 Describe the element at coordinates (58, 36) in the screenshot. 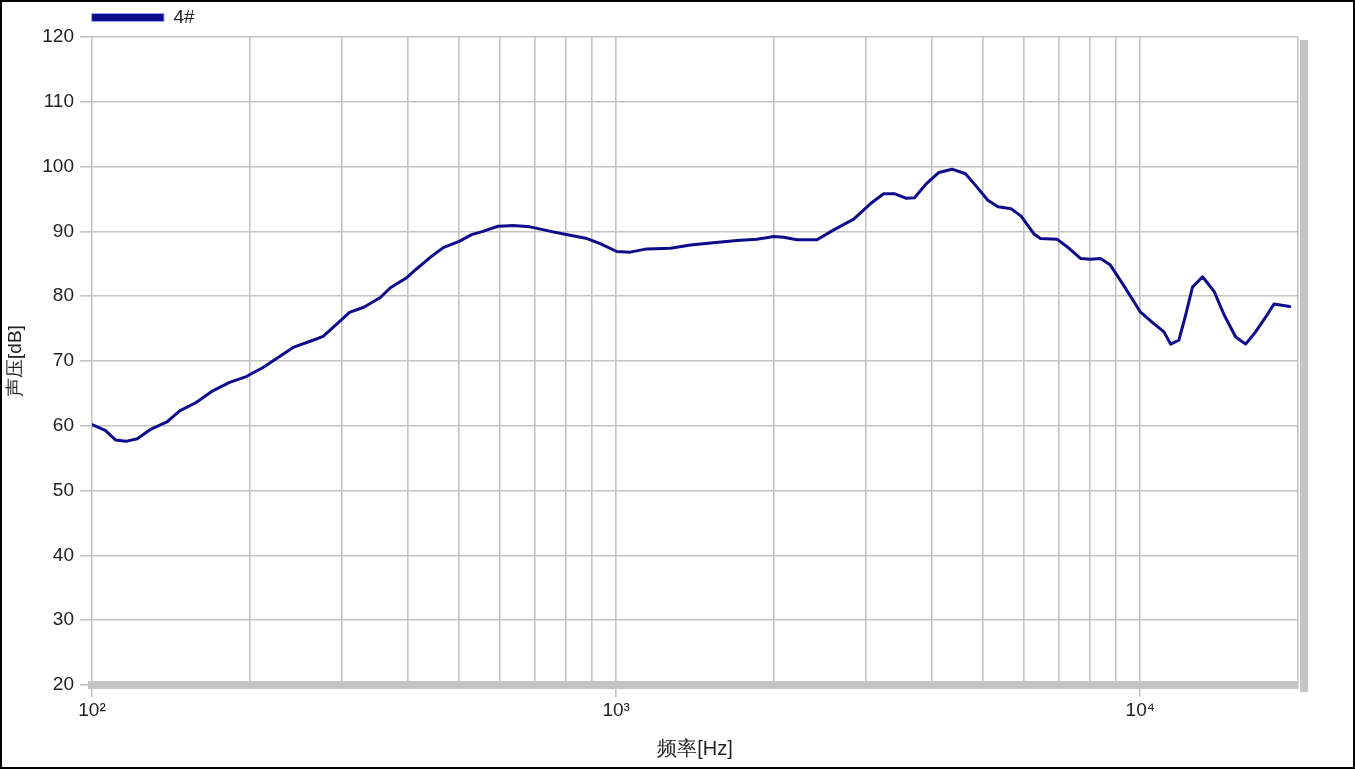

I see `y-tick-label: 120` at that location.